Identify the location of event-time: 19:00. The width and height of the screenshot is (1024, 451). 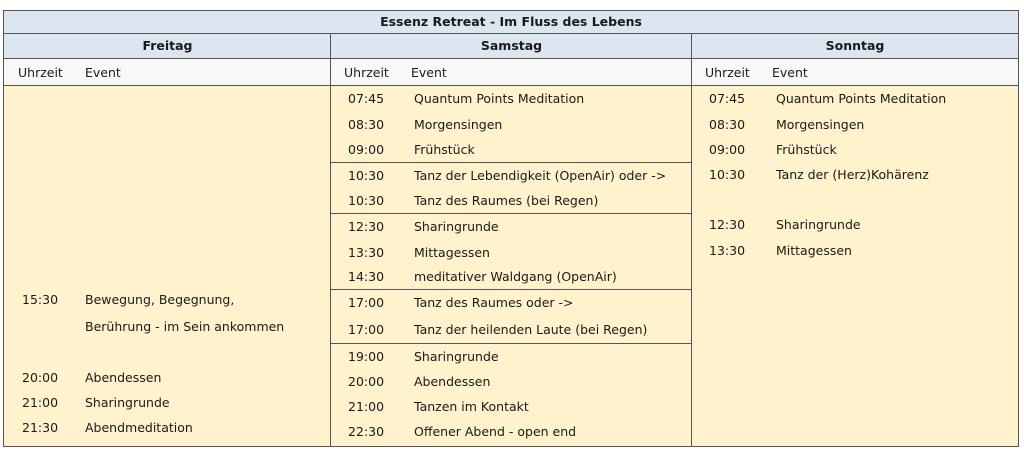
(366, 356).